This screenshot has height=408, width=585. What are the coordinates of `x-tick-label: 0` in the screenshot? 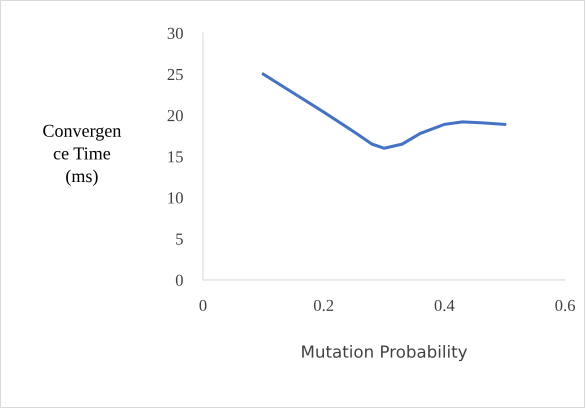 It's located at (203, 306).